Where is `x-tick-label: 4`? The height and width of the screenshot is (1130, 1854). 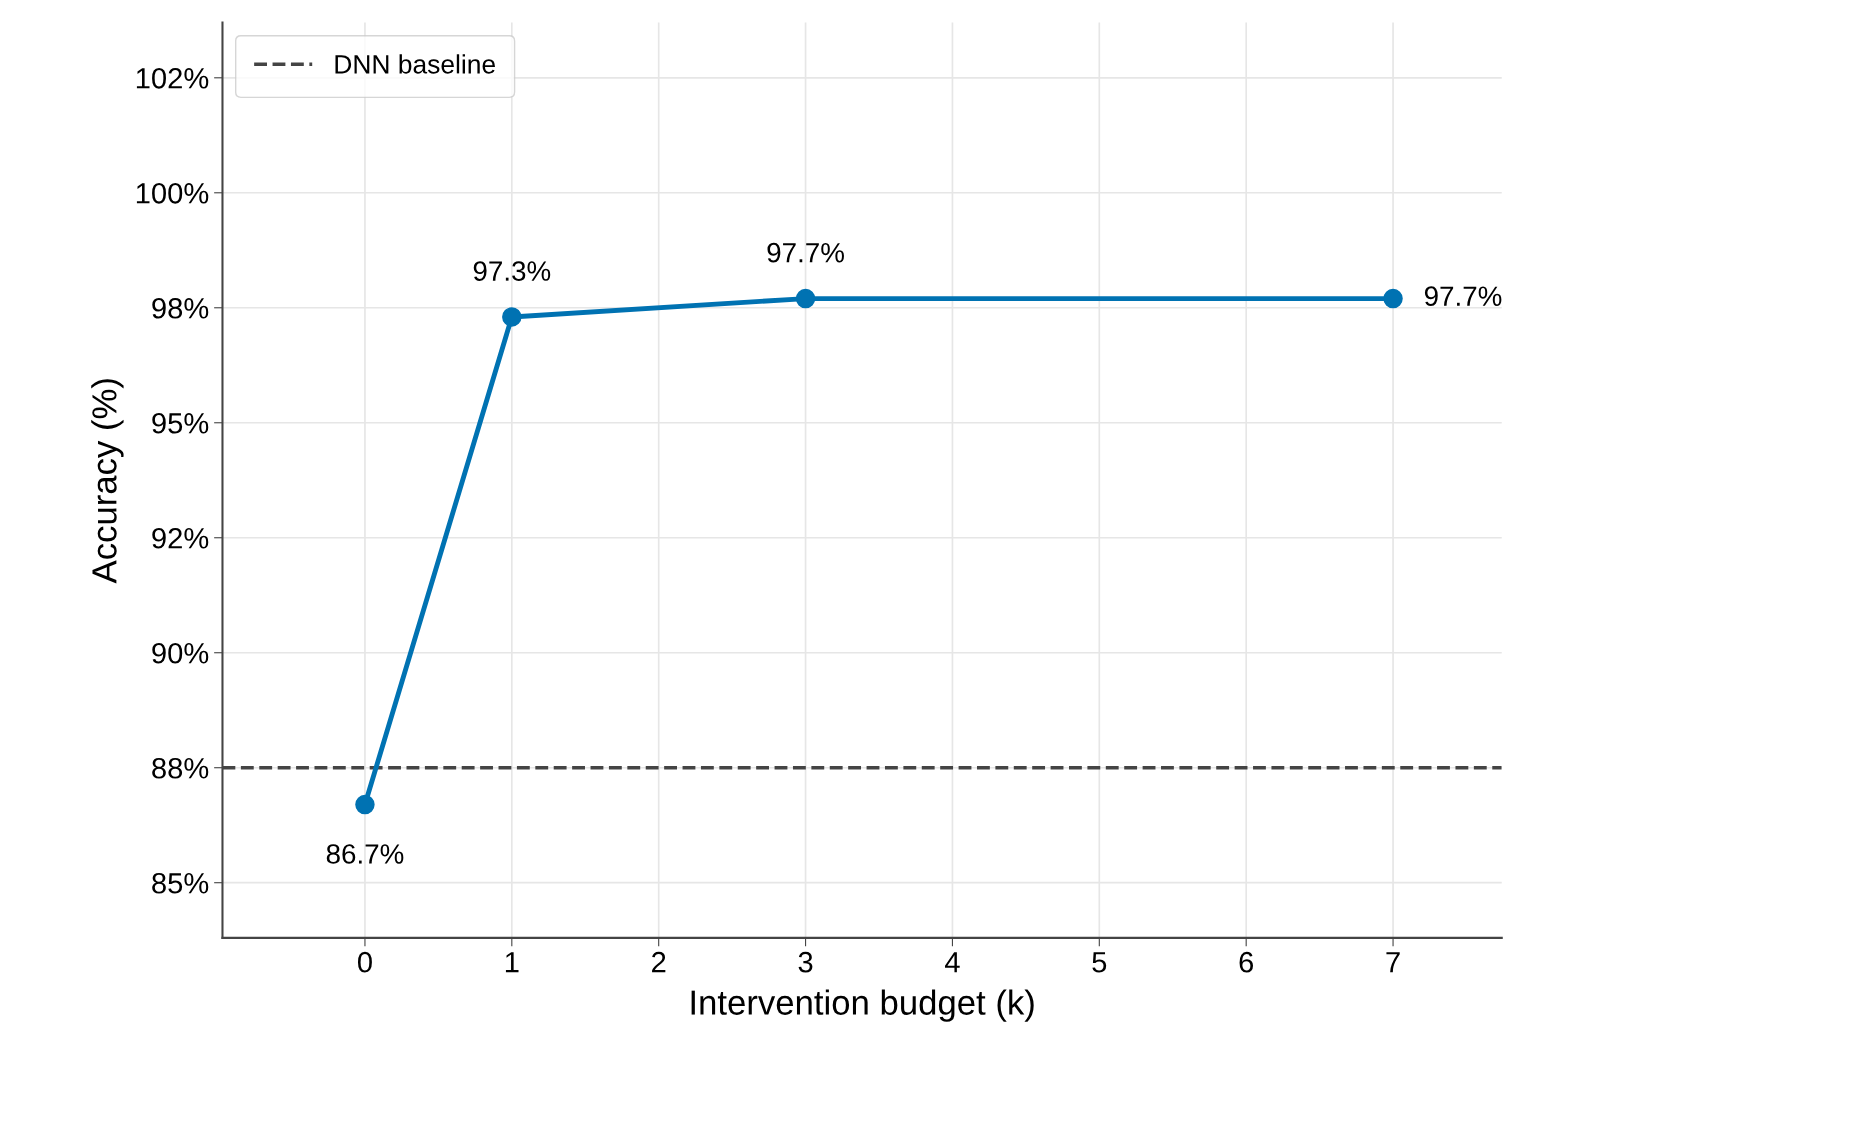 x-tick-label: 4 is located at coordinates (952, 962).